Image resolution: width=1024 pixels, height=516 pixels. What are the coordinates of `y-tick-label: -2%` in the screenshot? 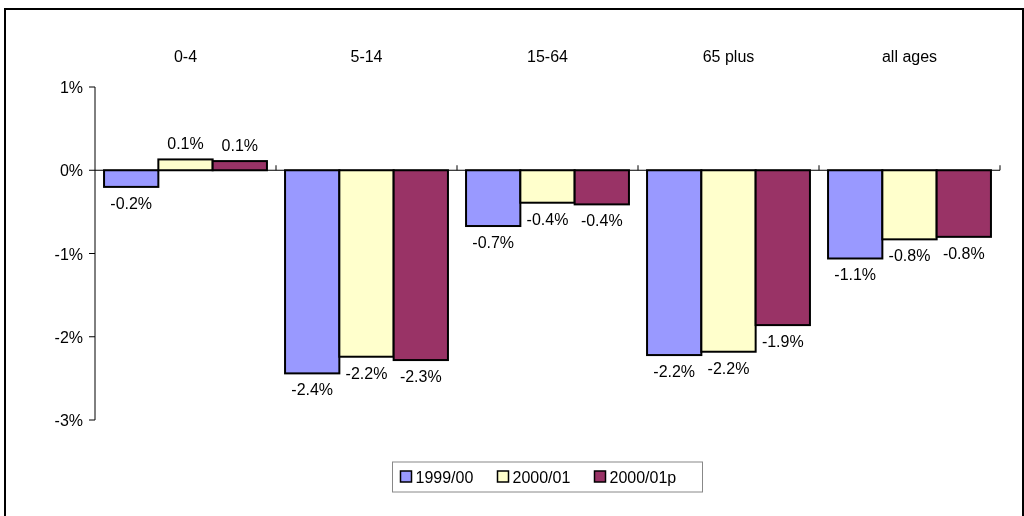 It's located at (68, 337).